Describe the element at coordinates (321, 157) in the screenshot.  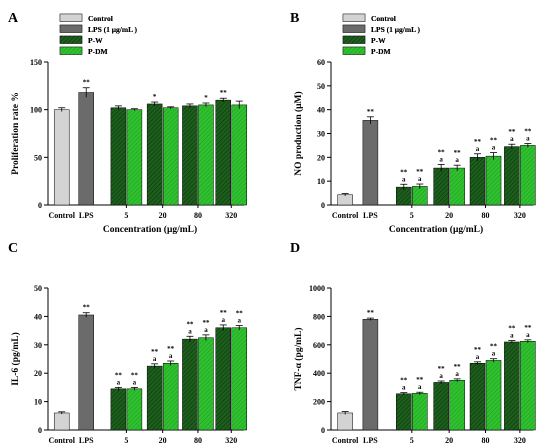
I see `y-tick-label: 20` at that location.